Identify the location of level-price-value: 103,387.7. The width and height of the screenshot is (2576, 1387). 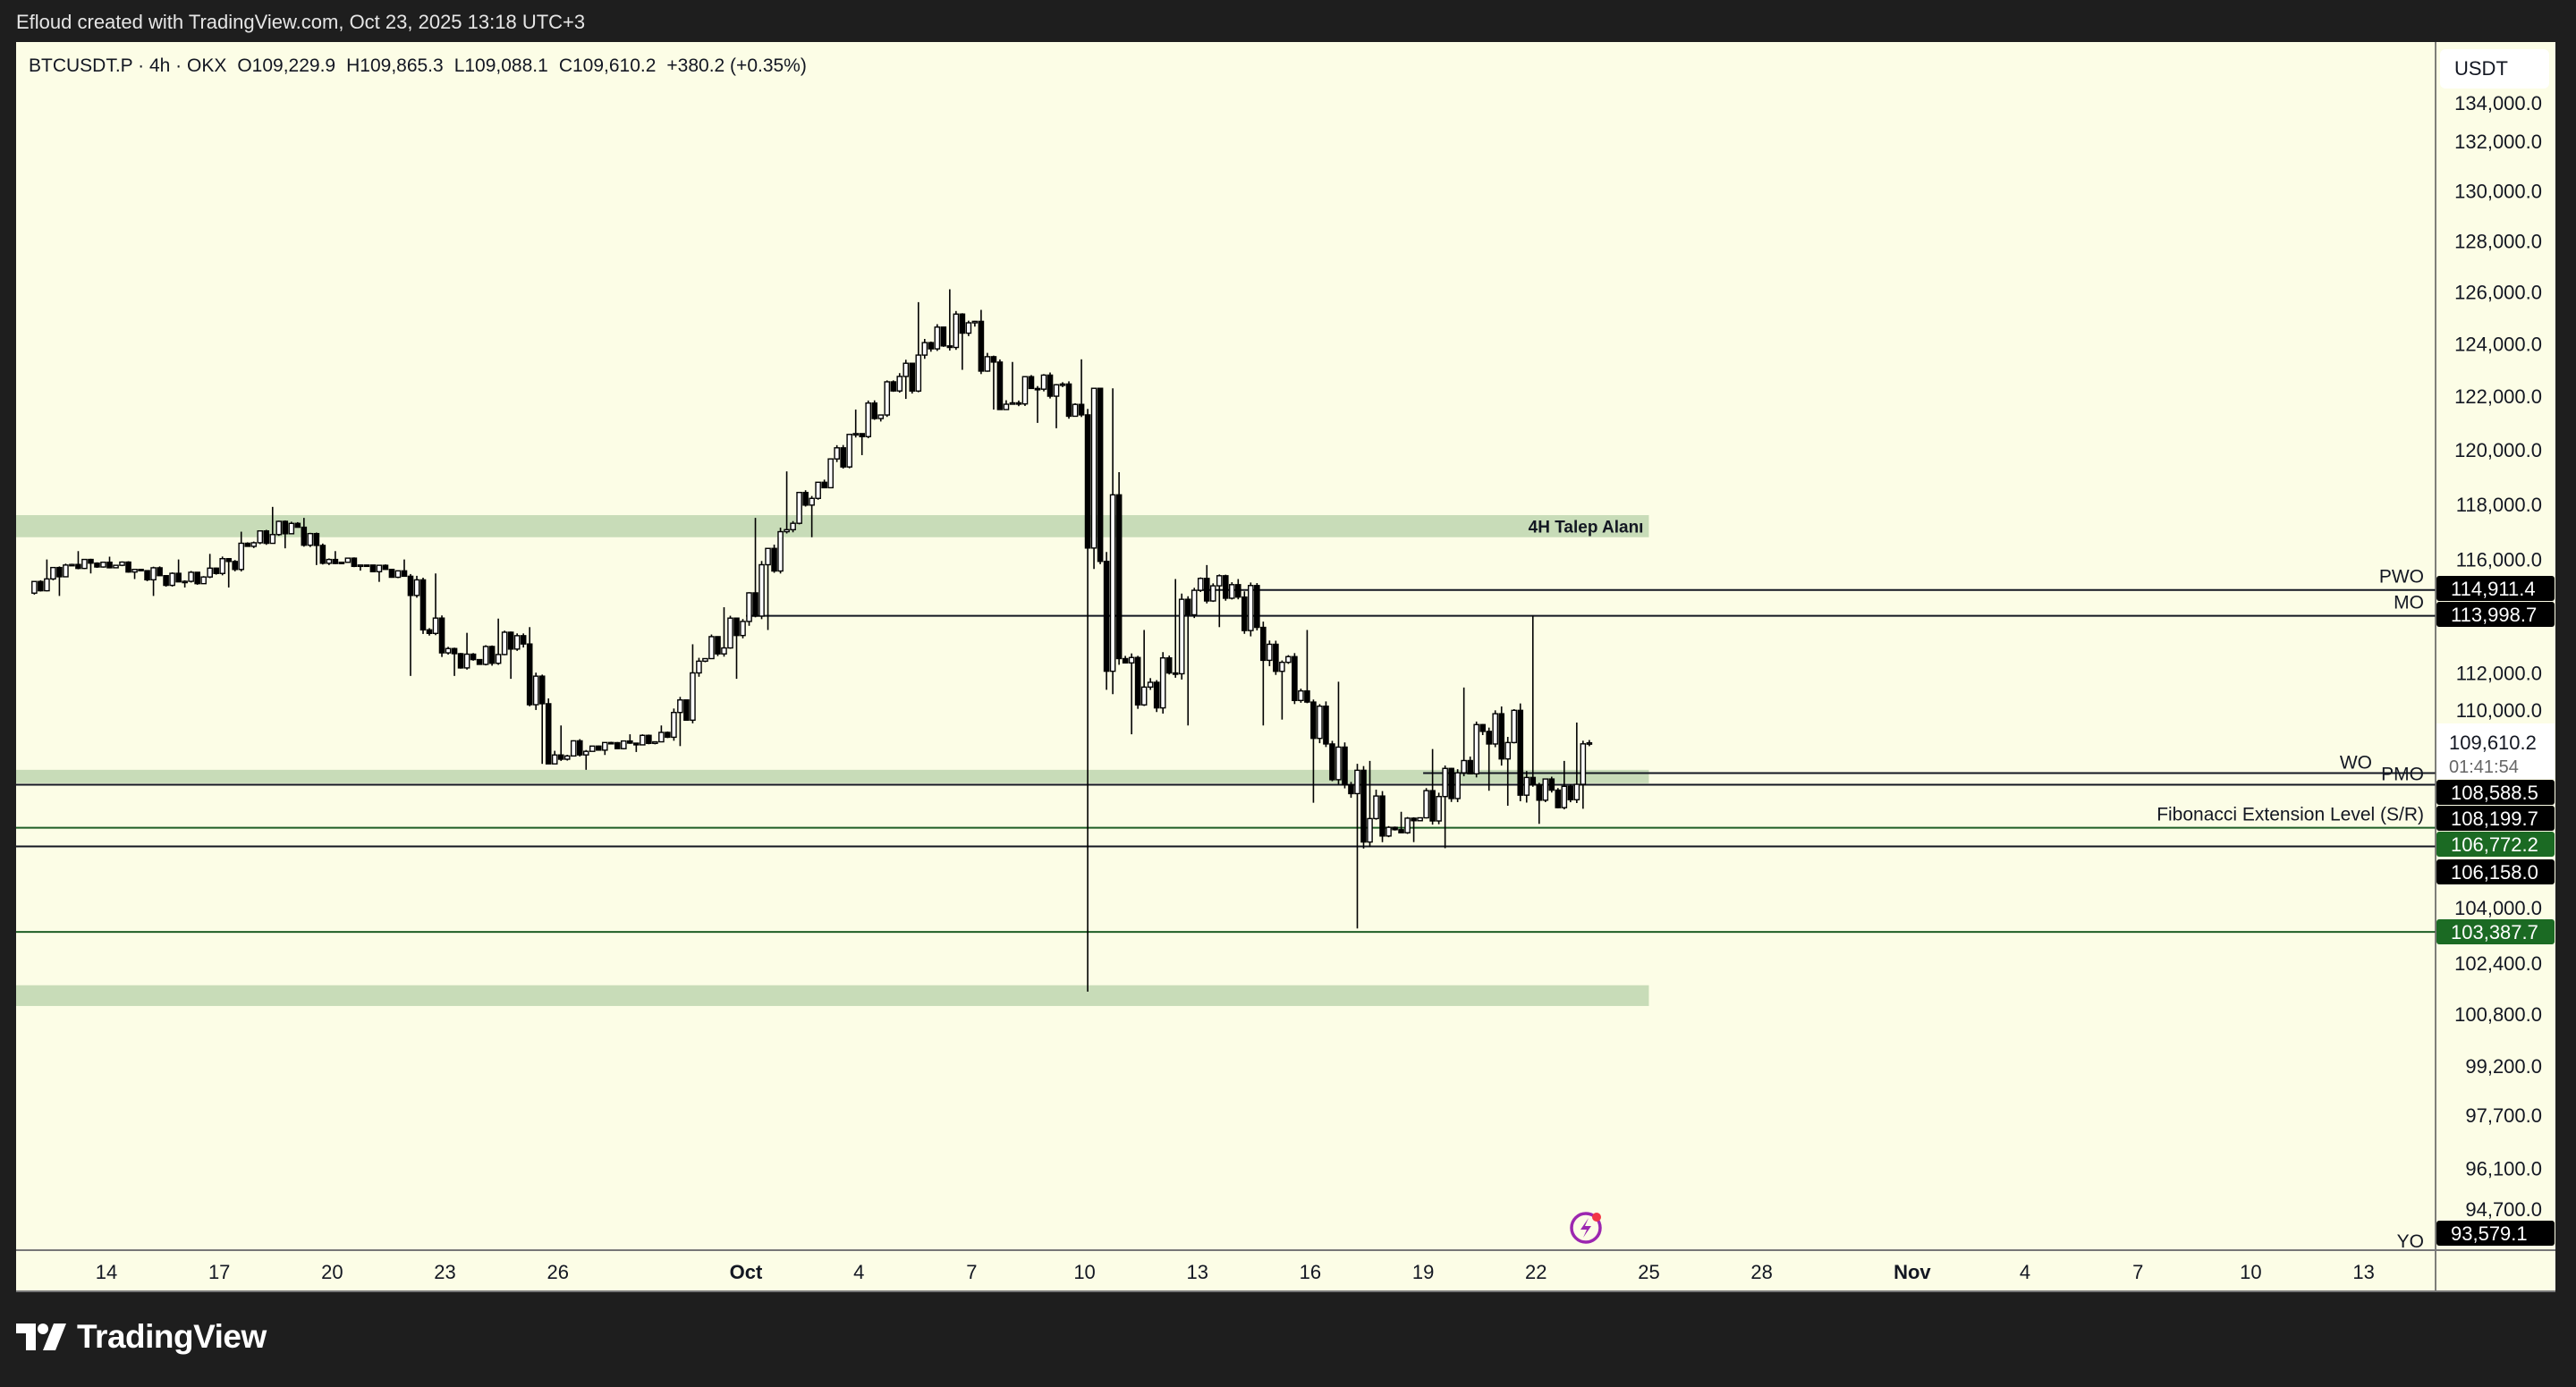
(2494, 932).